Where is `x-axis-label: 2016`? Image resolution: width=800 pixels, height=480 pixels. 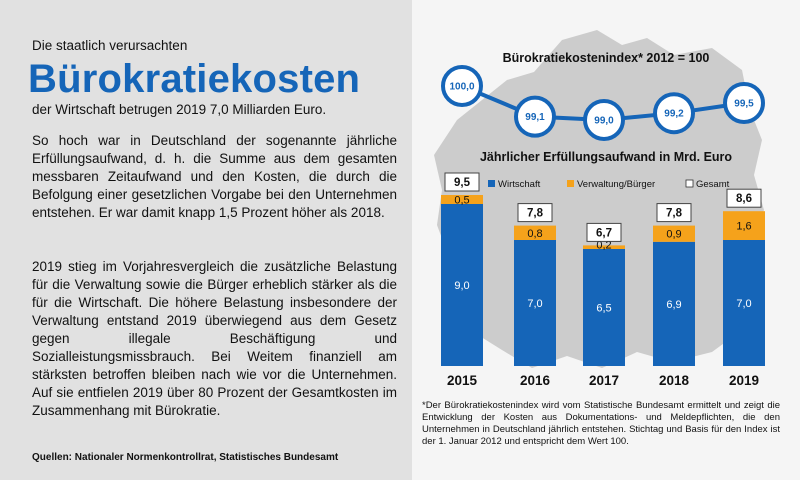
x-axis-label: 2016 is located at coordinates (535, 380).